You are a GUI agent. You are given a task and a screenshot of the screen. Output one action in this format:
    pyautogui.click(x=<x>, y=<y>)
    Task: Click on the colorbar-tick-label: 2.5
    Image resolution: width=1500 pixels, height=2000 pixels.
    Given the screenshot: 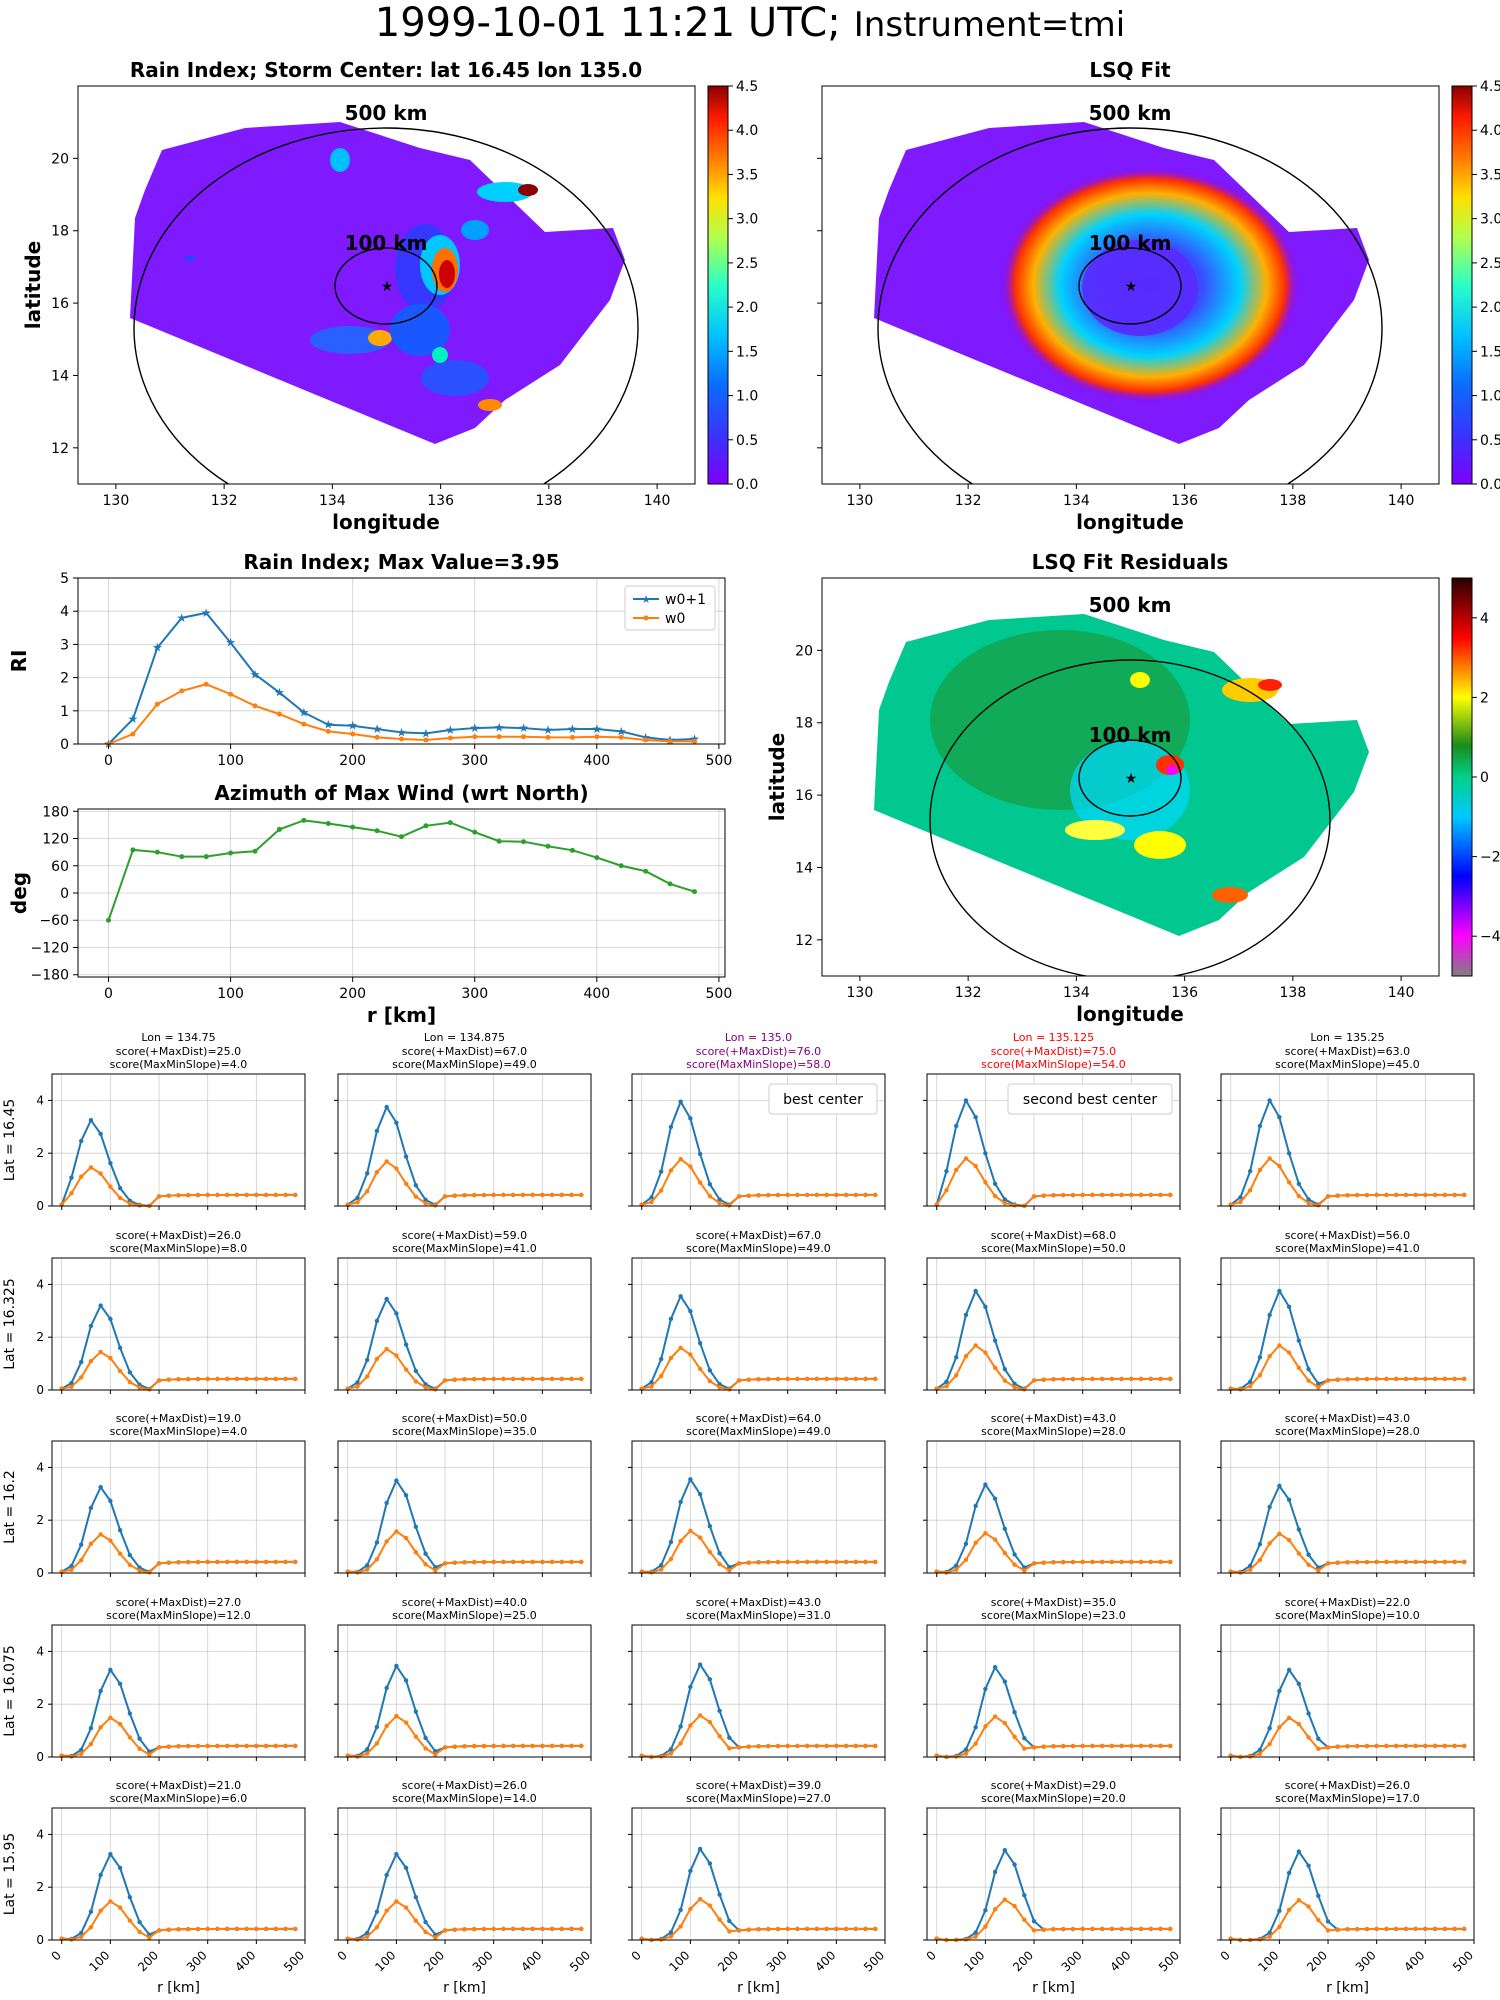 What is the action you would take?
    pyautogui.click(x=1490, y=264)
    